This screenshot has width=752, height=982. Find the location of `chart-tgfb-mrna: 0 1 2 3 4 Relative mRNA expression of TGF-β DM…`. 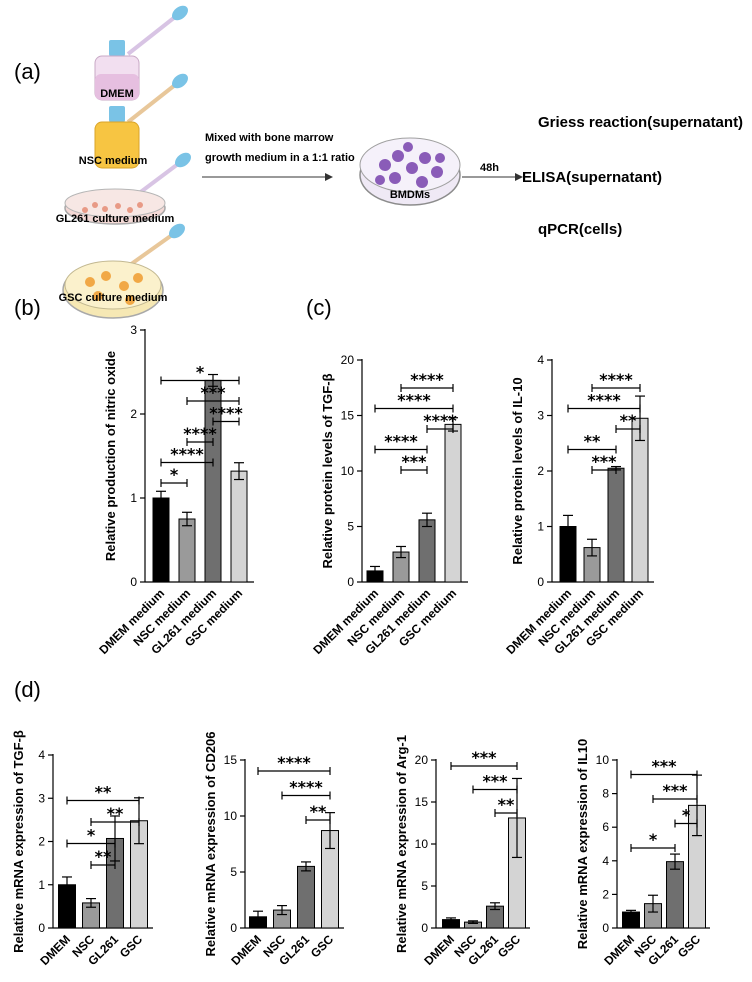

chart-tgfb-mrna: 0 1 2 3 4 Relative mRNA expression of TGF-β DM… is located at coordinates (82, 849).